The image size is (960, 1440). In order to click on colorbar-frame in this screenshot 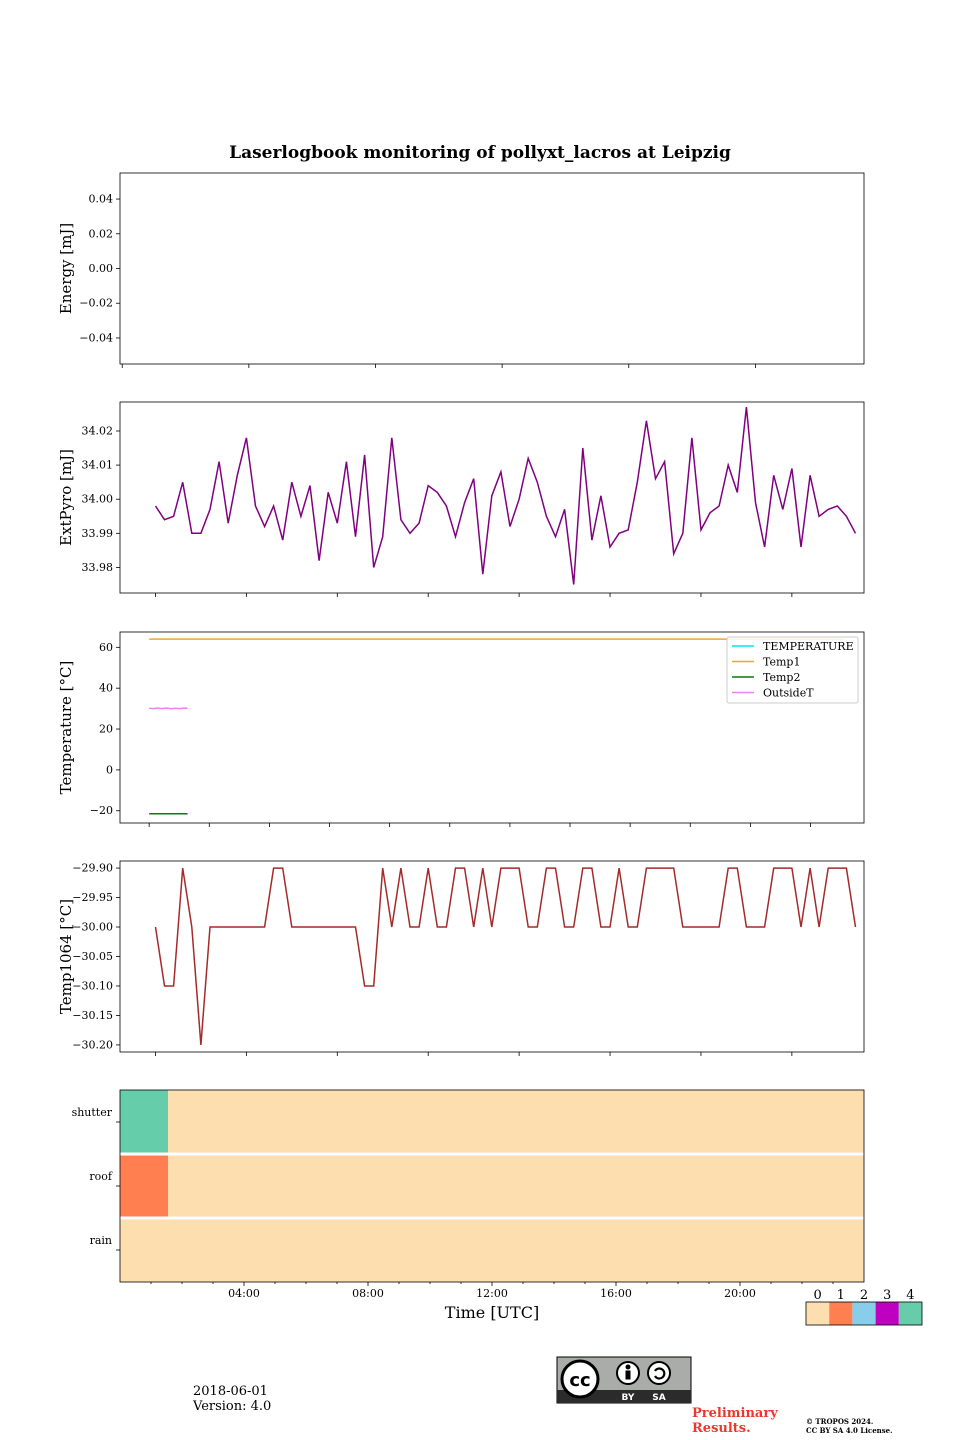, I will do `click(864, 1313)`.